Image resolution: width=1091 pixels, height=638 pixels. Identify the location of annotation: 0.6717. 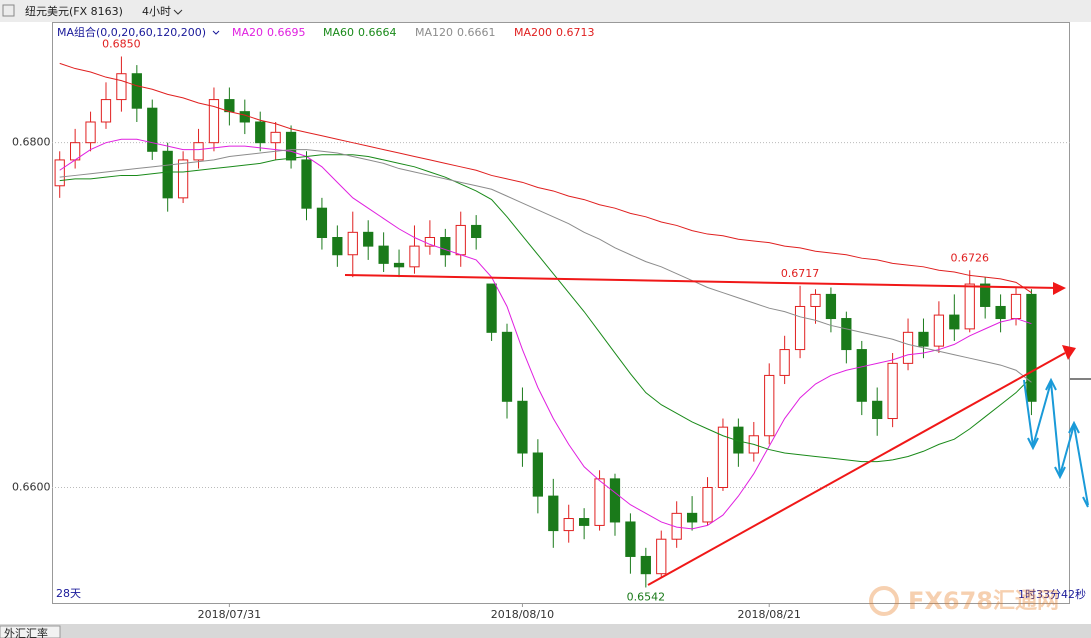
(800, 273).